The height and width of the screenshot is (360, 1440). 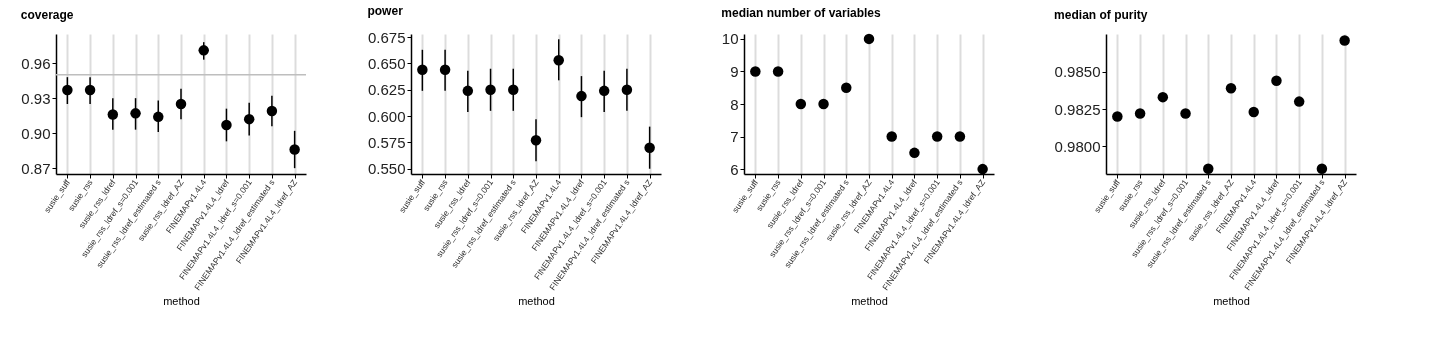 What do you see at coordinates (734, 71) in the screenshot?
I see `y-tick-label: 9` at bounding box center [734, 71].